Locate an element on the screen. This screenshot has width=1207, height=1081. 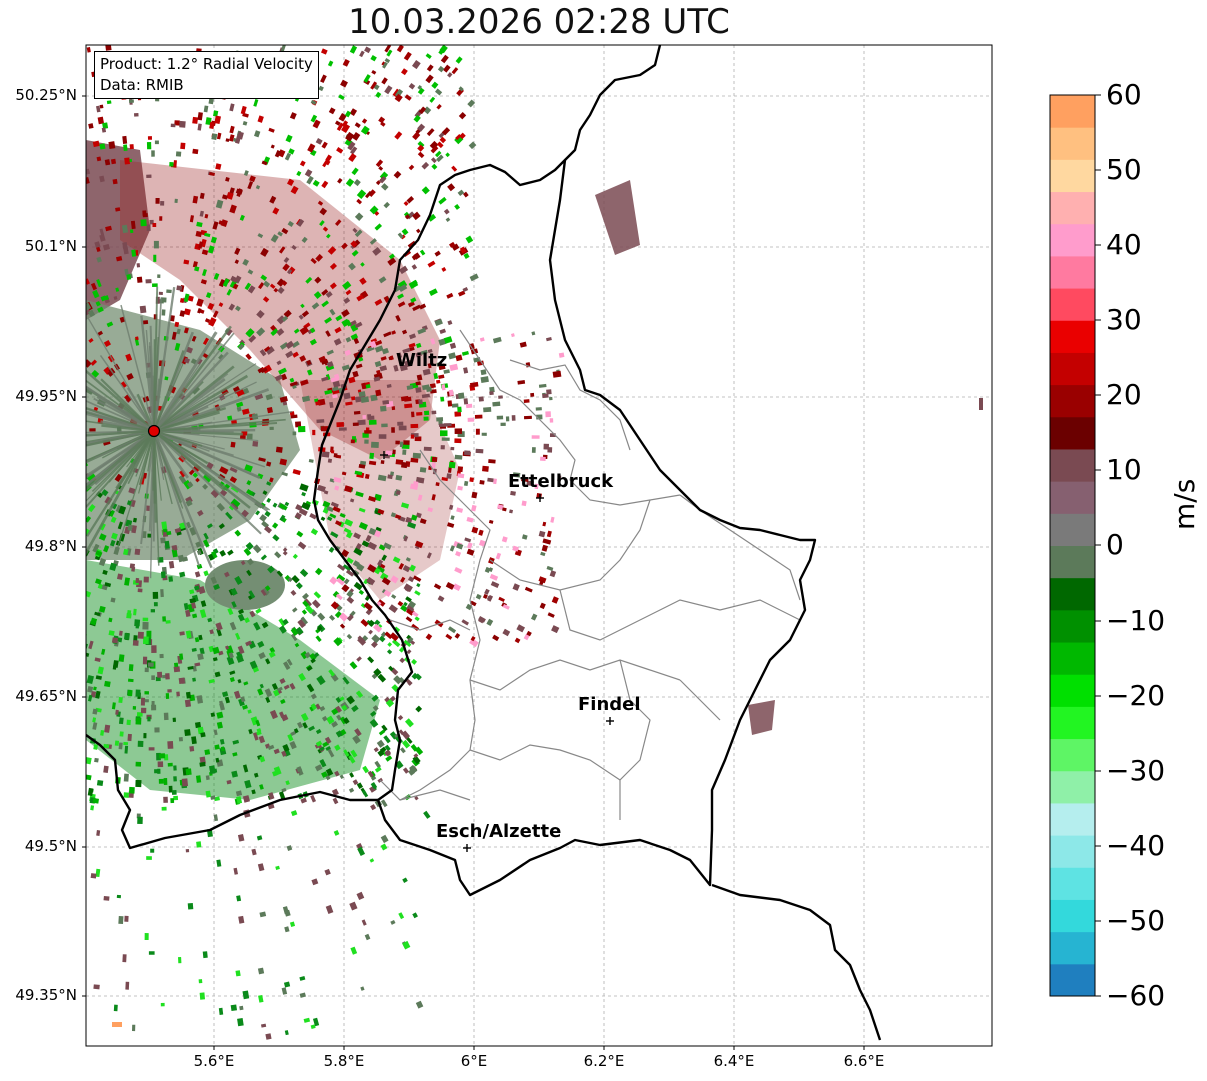
product-text: Product: 1.2° Radial Velocity is located at coordinates (206, 64).